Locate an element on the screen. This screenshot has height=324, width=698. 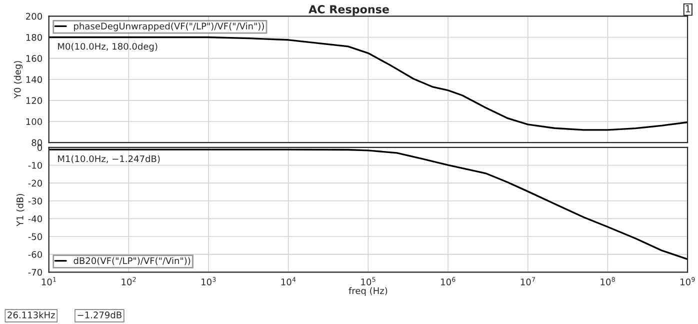
y-tick-label: -20 is located at coordinates (35, 183).